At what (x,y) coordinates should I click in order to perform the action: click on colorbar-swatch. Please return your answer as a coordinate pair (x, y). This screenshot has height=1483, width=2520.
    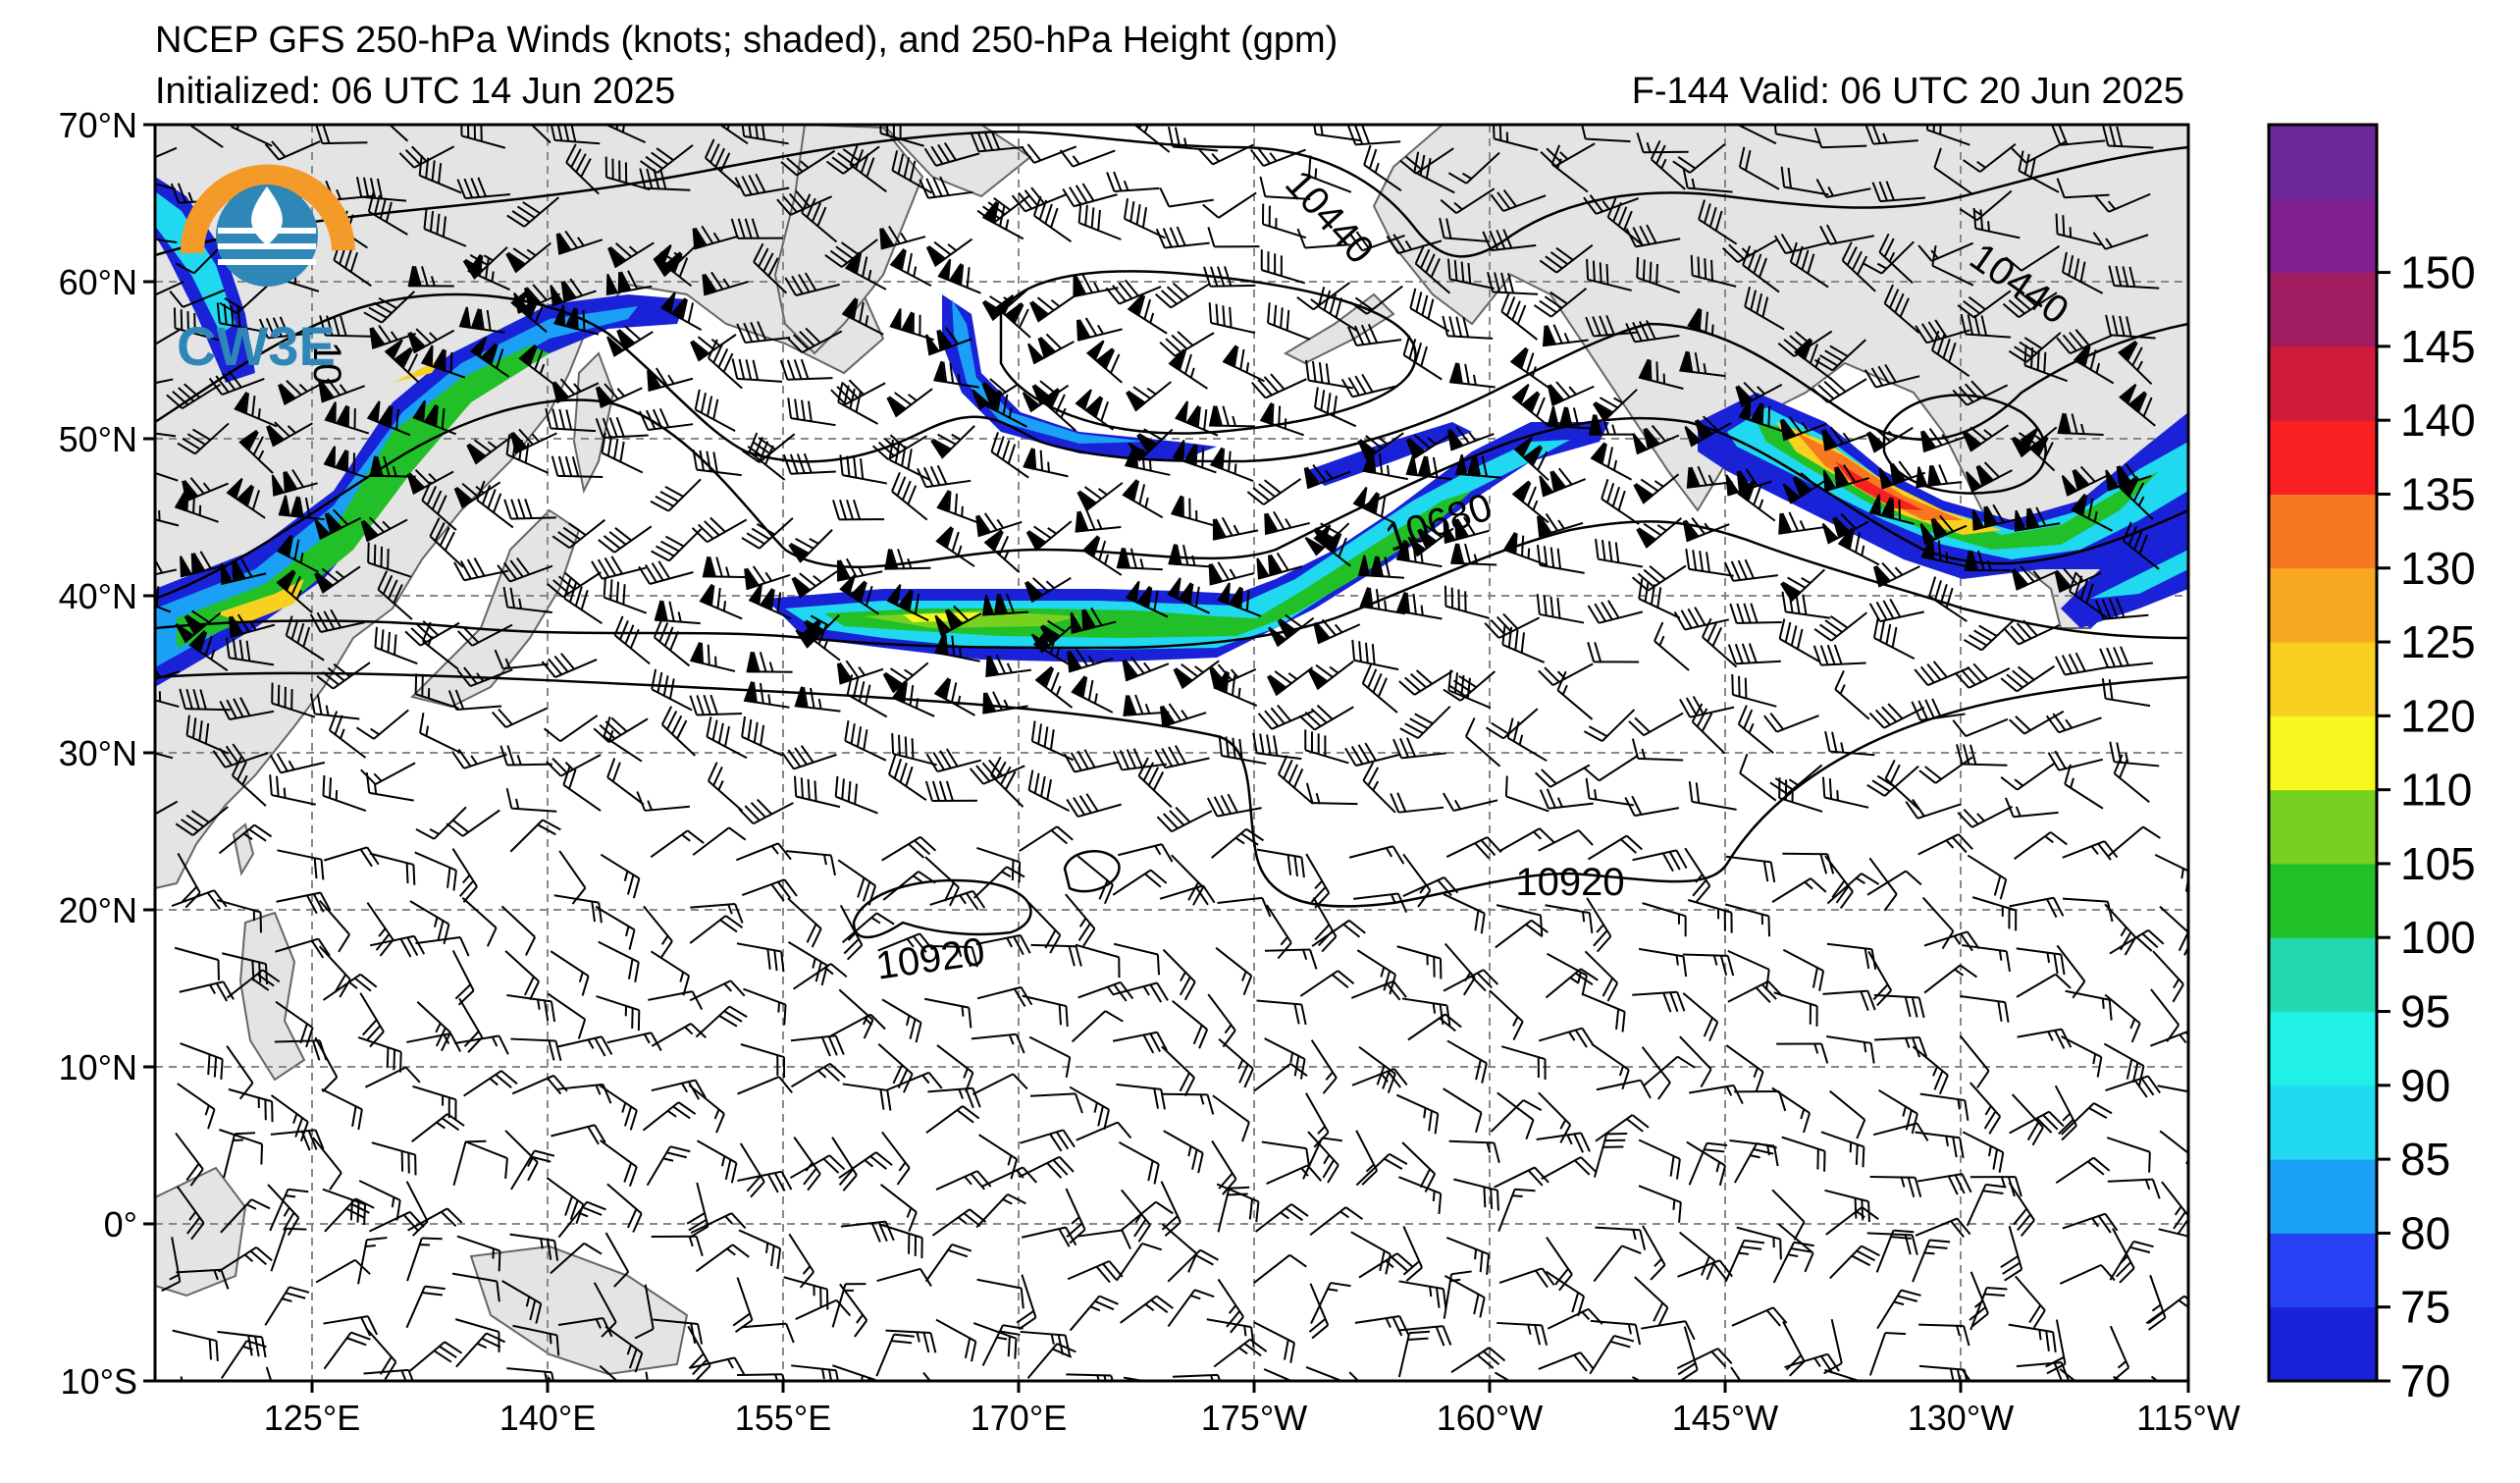
    Looking at the image, I should click on (2323, 1197).